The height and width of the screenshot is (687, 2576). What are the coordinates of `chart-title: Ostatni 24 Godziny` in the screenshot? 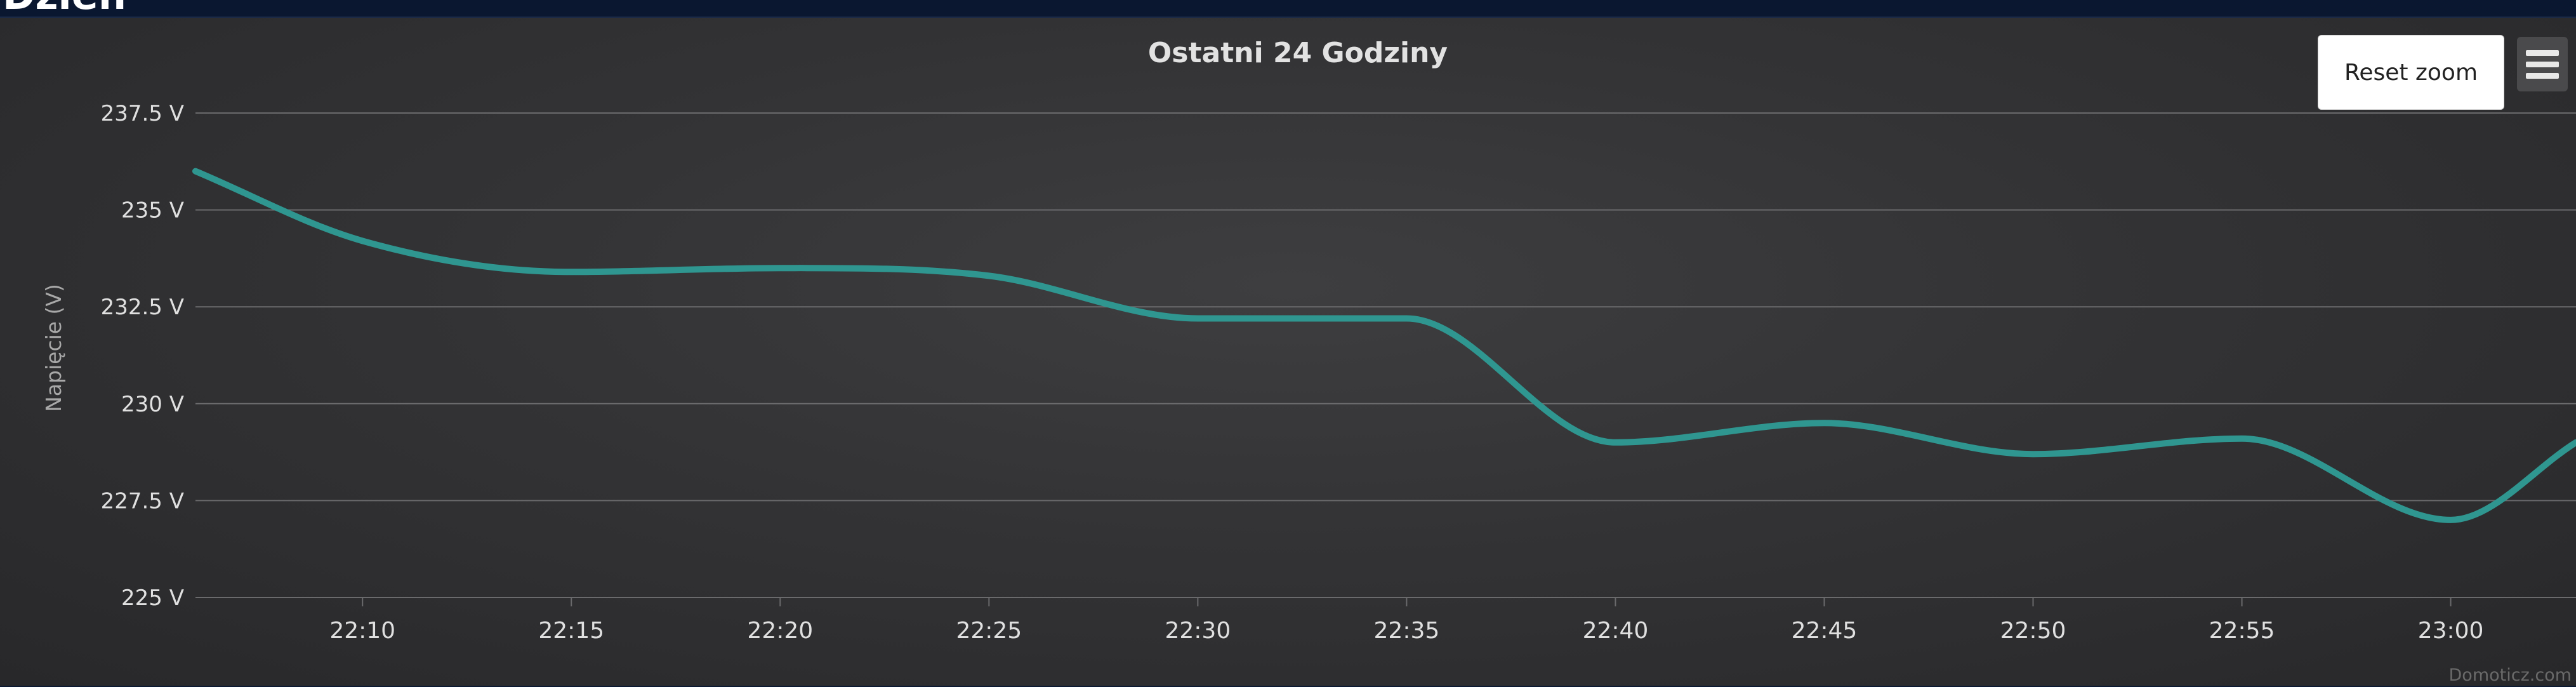 It's located at (1298, 53).